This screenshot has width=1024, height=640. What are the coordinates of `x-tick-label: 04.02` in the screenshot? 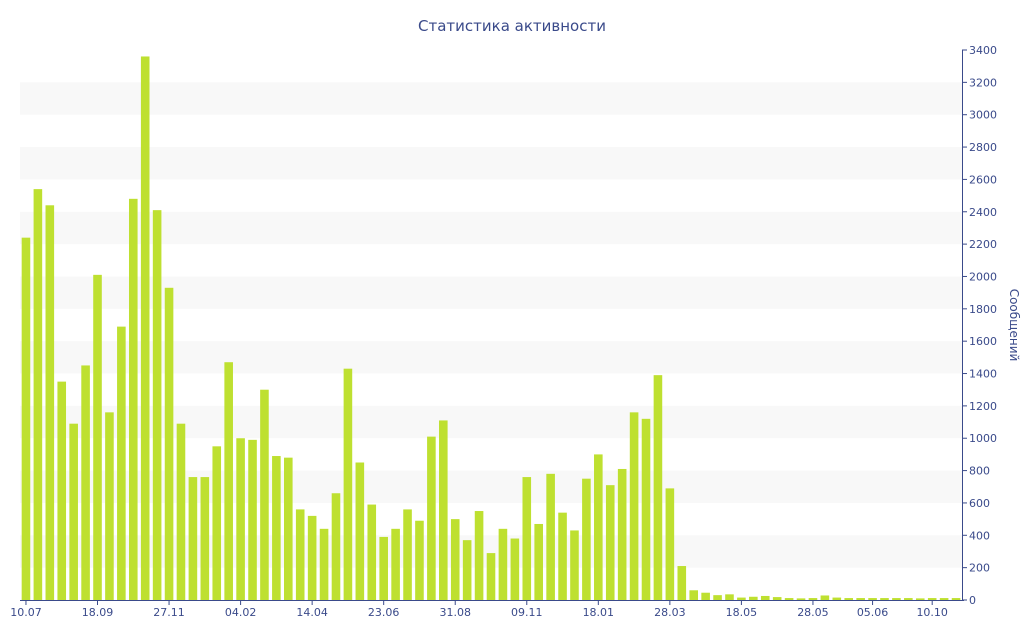 It's located at (241, 612).